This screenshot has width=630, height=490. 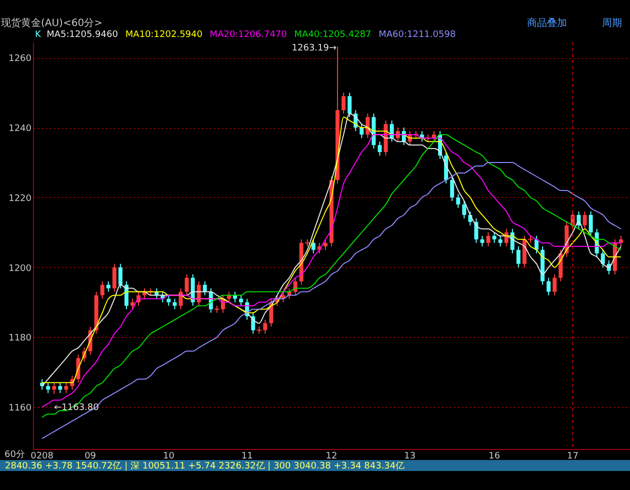 What do you see at coordinates (42, 457) in the screenshot?
I see `x-tick-label: 0208` at bounding box center [42, 457].